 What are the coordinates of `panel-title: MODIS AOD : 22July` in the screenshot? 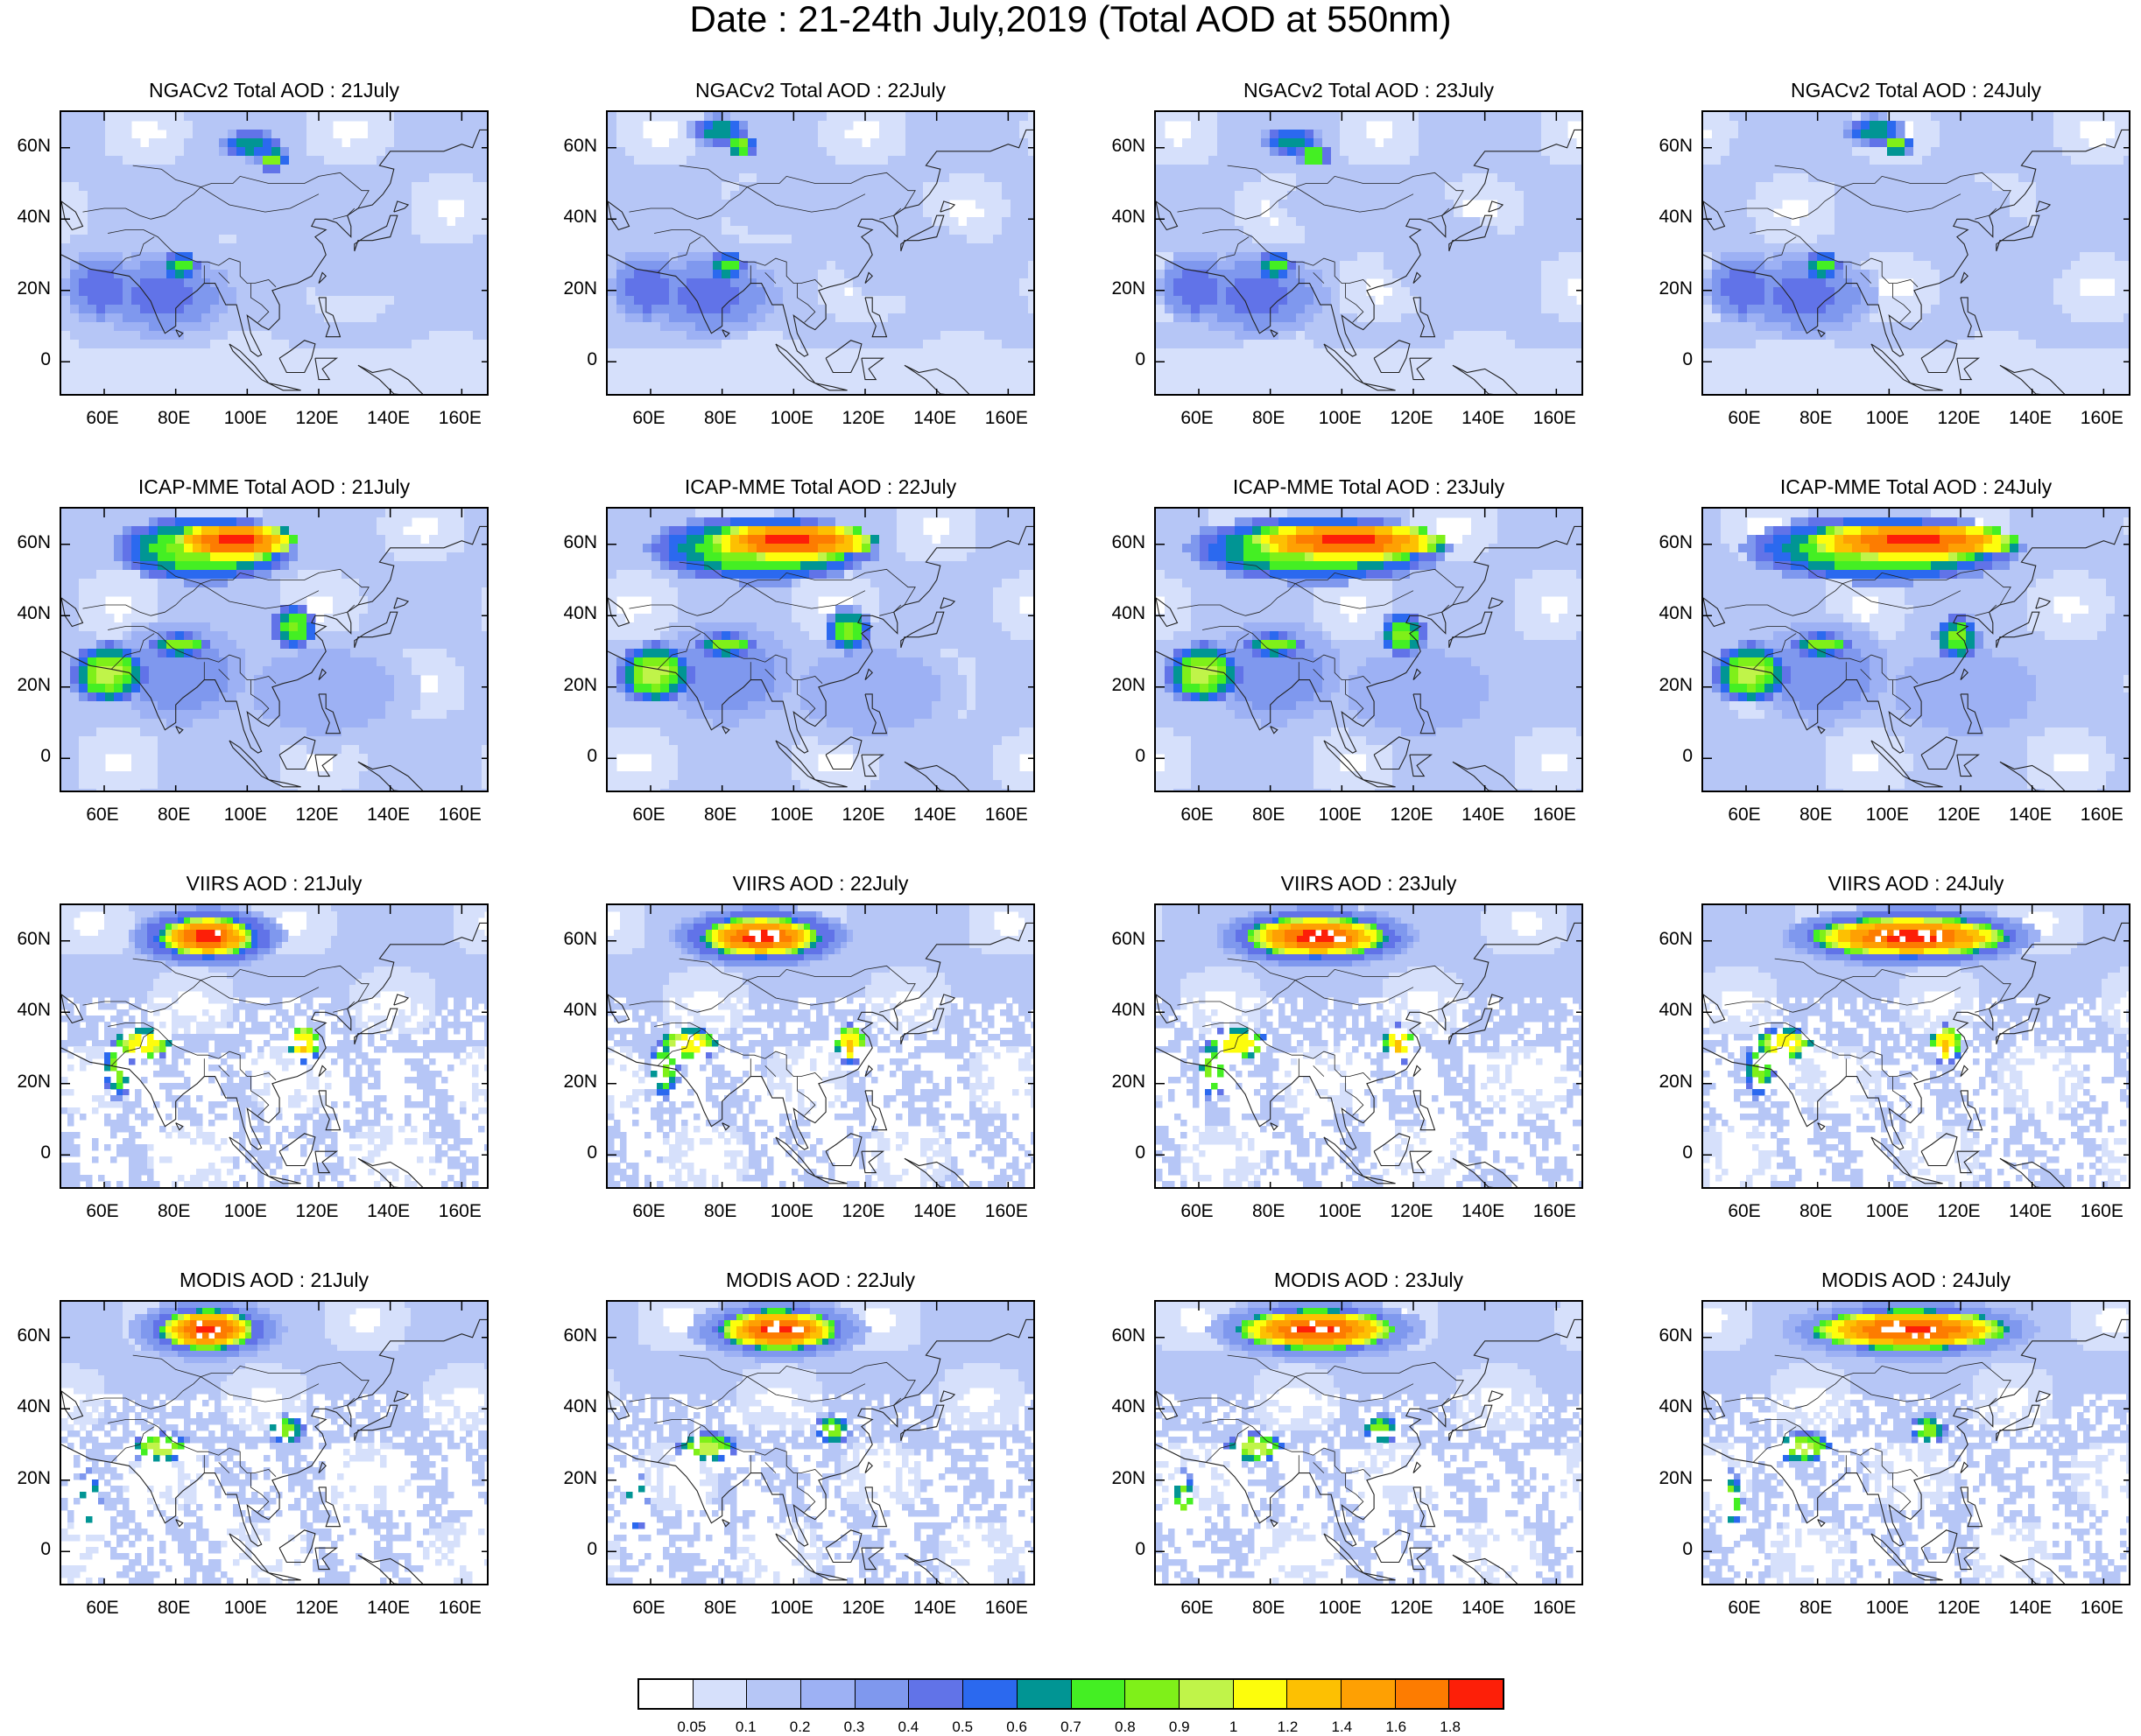 It's located at (820, 1280).